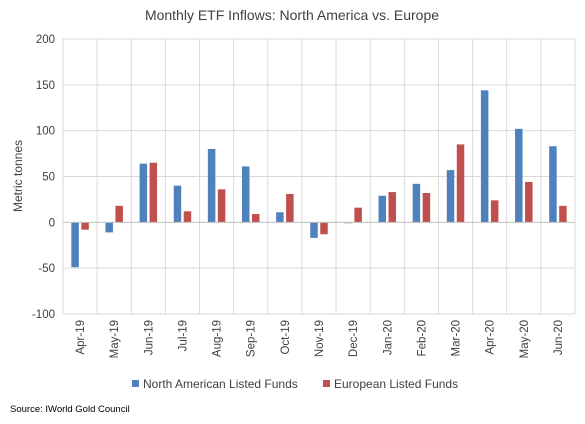  I want to click on y-tick-label: 0, so click(52, 223).